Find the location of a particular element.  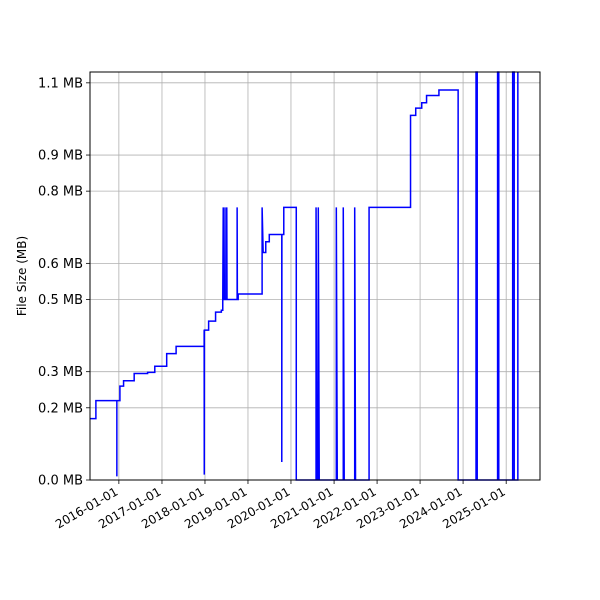

y-tick-label: 0.8 MB is located at coordinates (60, 192).